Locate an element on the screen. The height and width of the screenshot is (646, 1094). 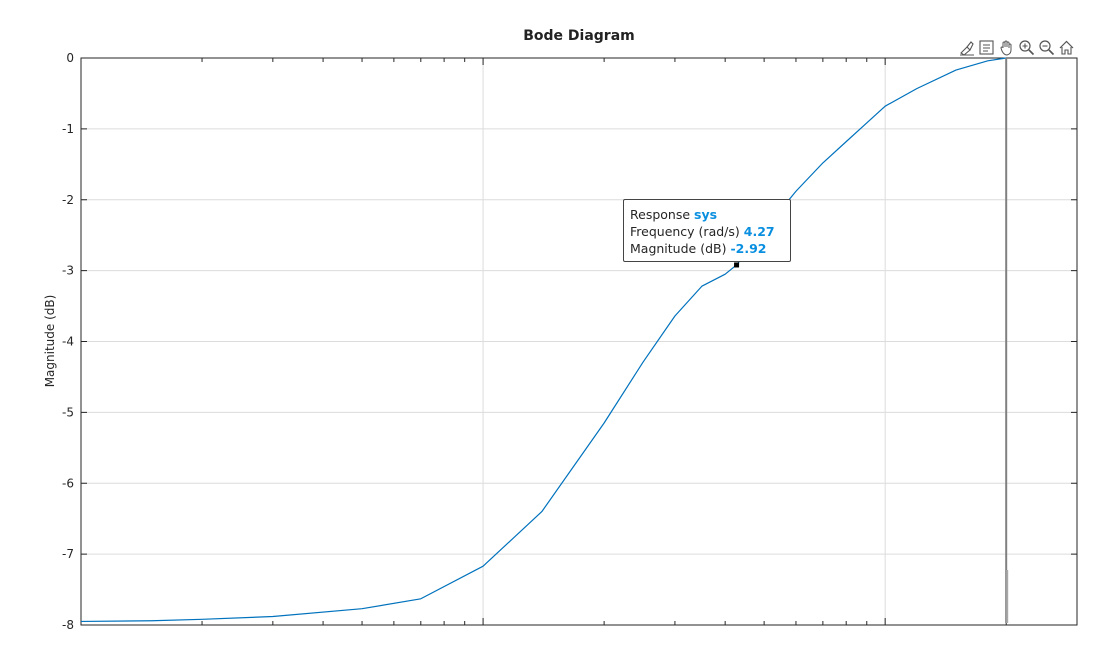
datatip-marker is located at coordinates (737, 265).